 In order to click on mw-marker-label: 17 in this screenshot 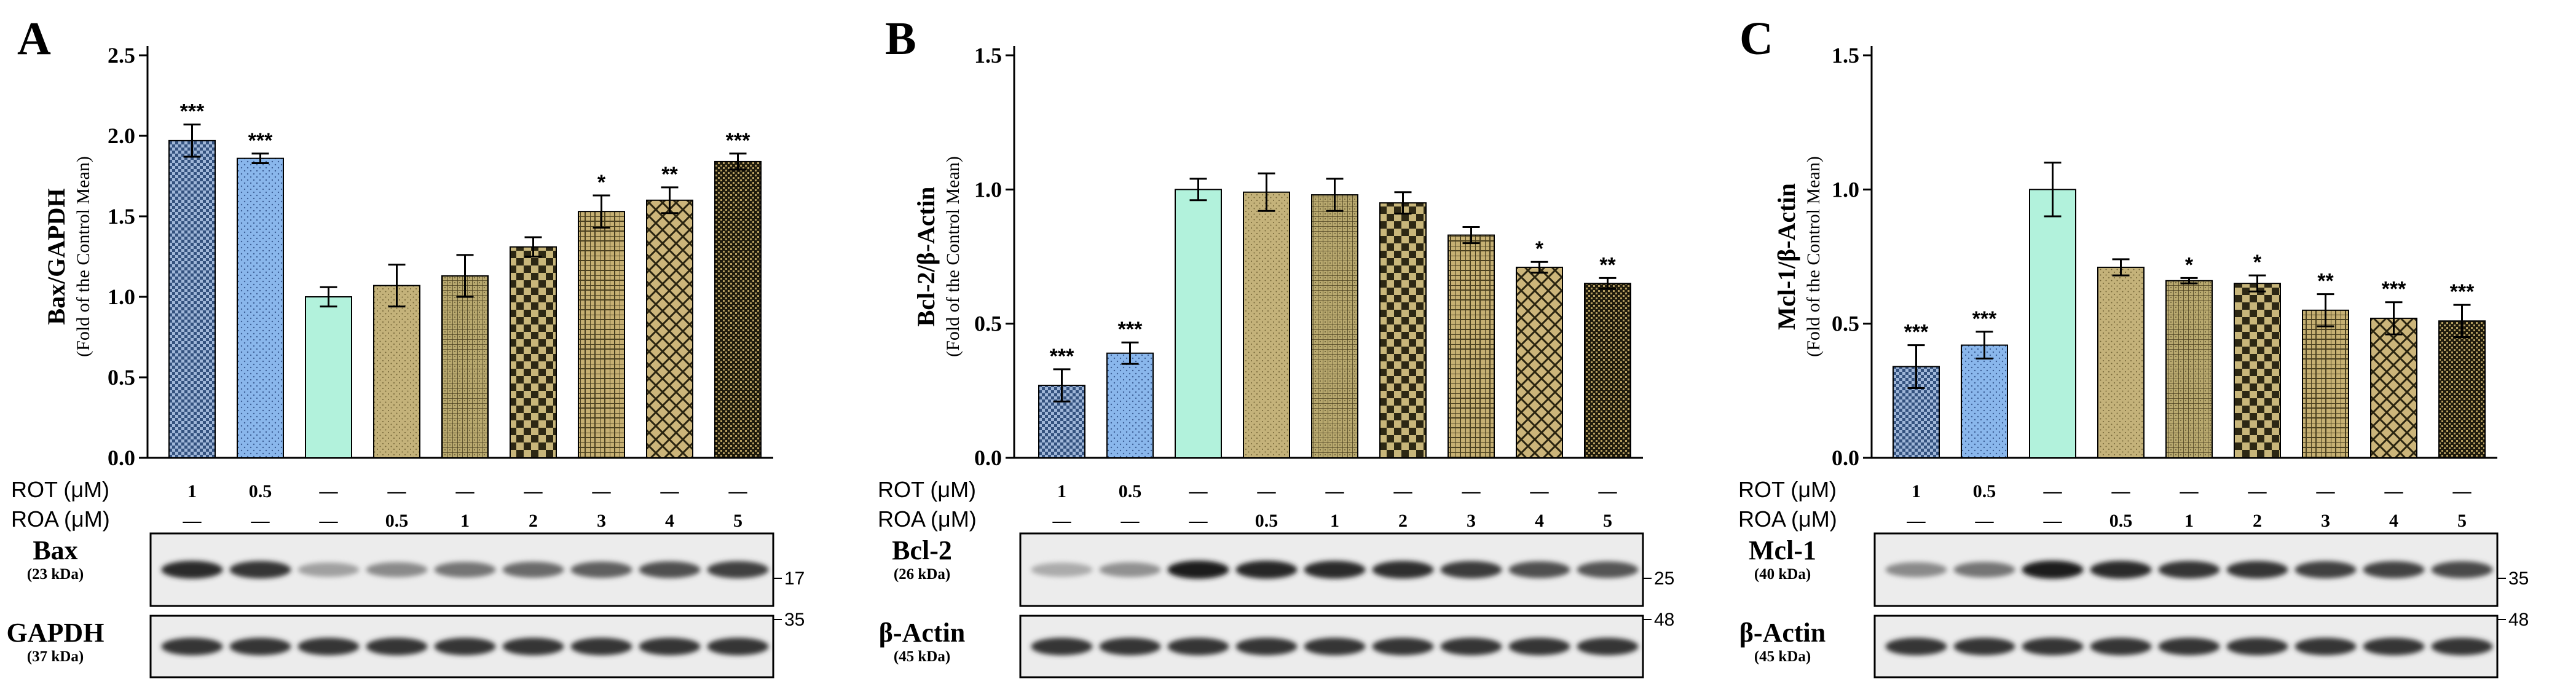, I will do `click(795, 579)`.